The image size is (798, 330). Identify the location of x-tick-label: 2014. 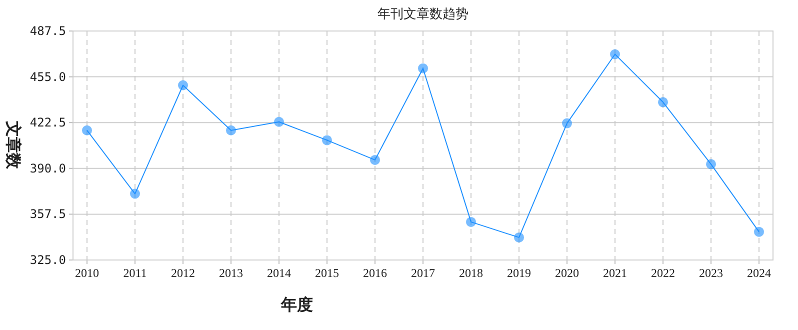
(279, 273).